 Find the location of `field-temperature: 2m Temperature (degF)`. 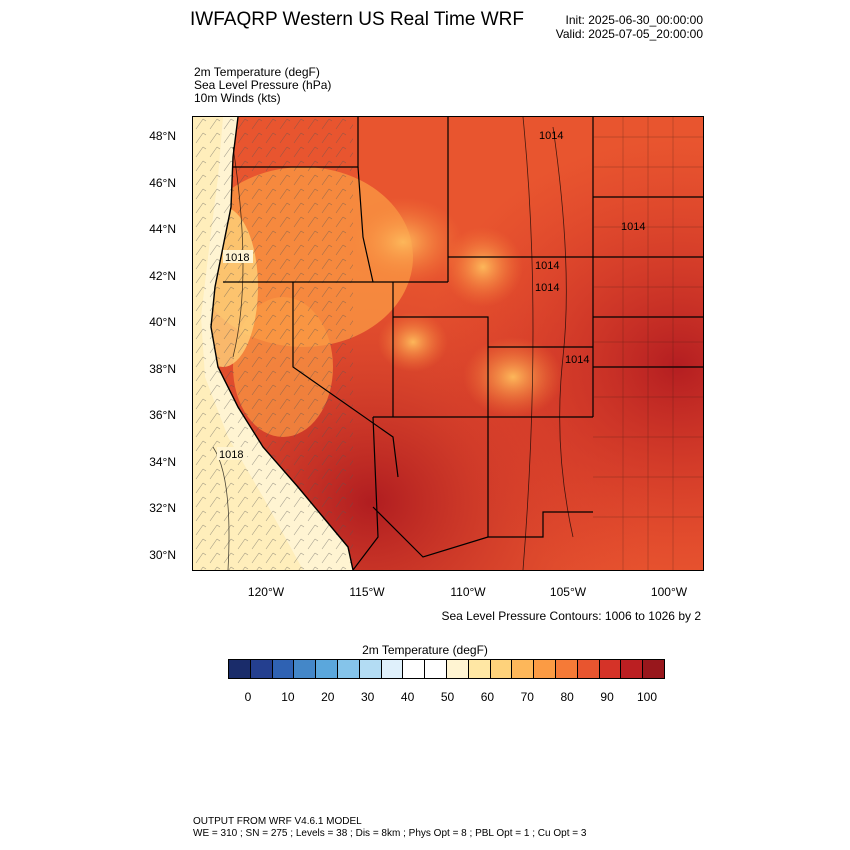

field-temperature: 2m Temperature (degF) is located at coordinates (257, 72).